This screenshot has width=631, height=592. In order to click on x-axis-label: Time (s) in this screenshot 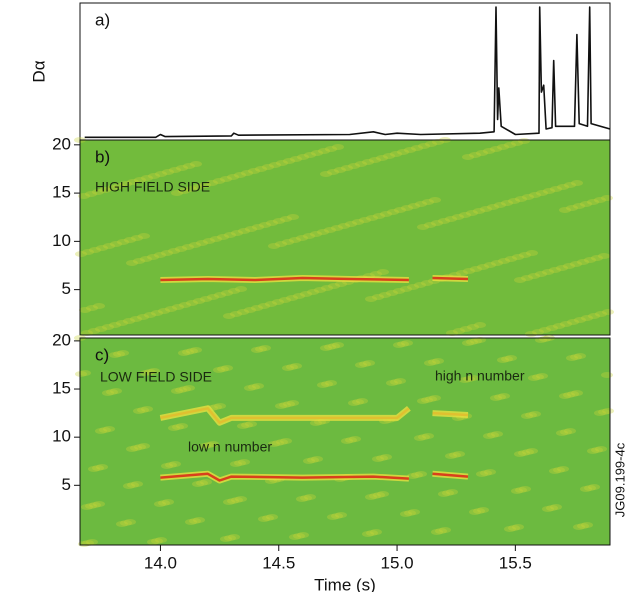, I will do `click(345, 583)`.